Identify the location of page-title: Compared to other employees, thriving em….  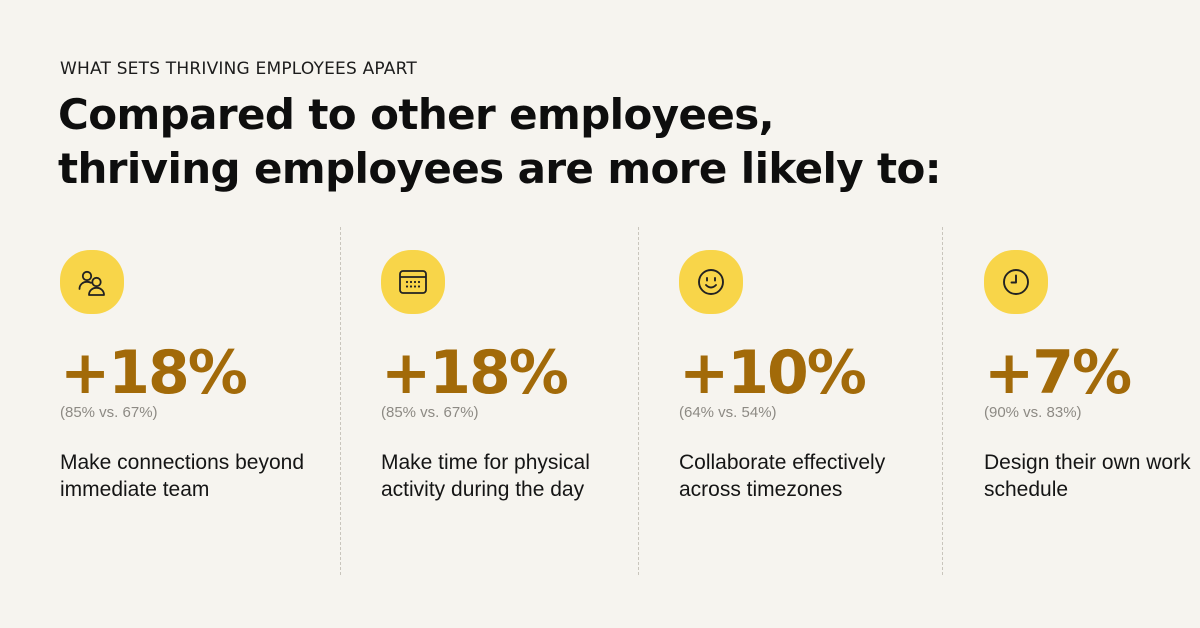
(558, 142).